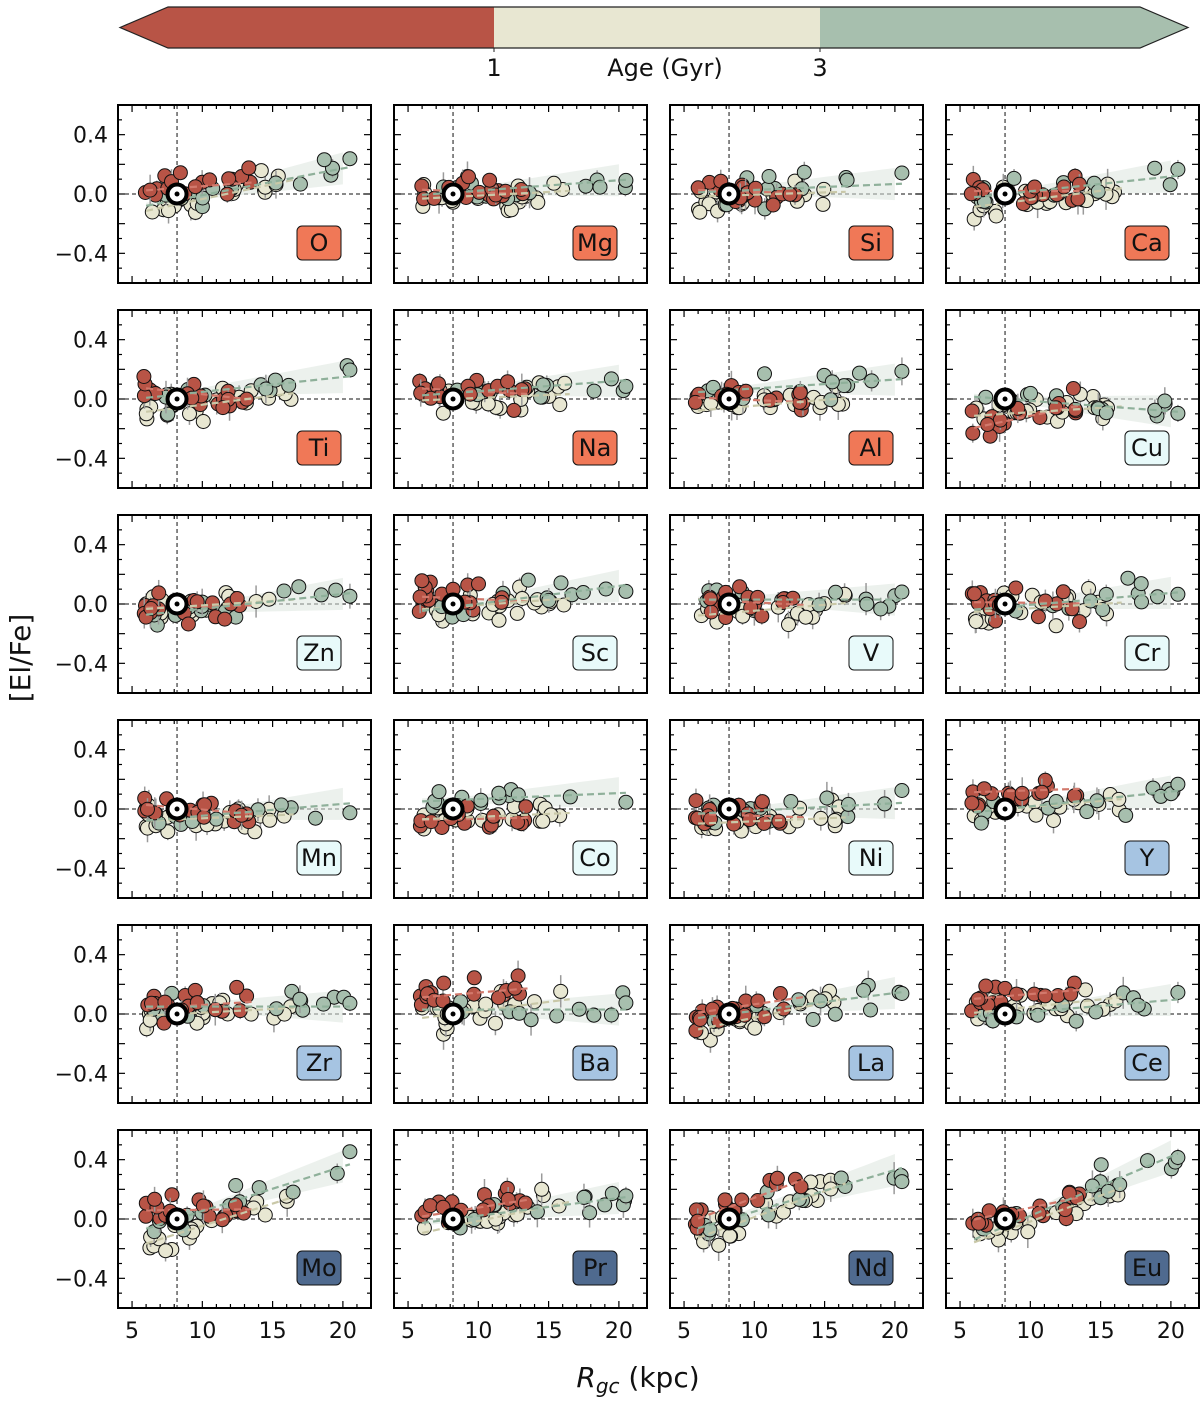 Image resolution: width=1200 pixels, height=1402 pixels. Describe the element at coordinates (595, 653) in the screenshot. I see `element-label: Sc` at that location.